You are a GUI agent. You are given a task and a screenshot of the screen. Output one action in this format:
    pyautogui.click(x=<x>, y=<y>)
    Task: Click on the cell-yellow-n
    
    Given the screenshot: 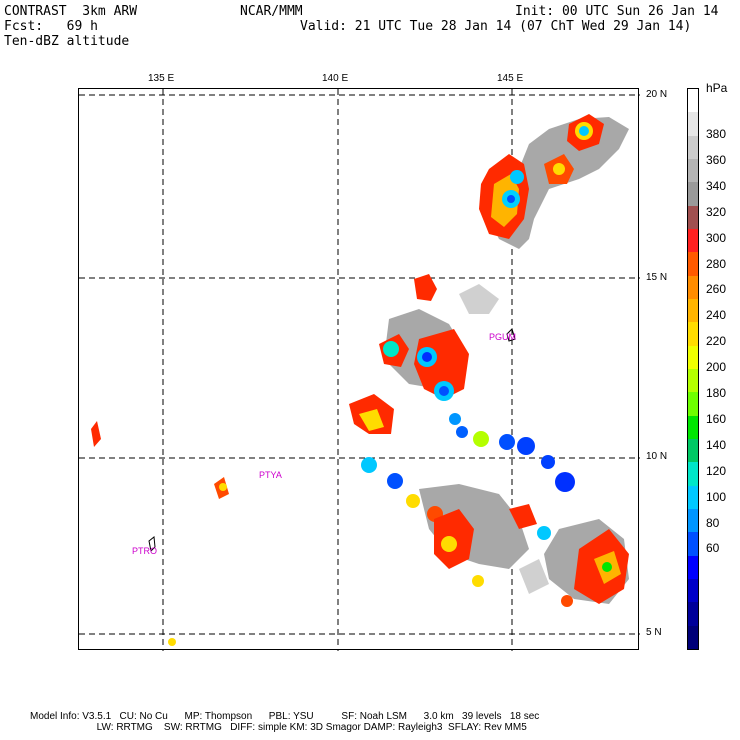 What is the action you would take?
    pyautogui.click(x=413, y=501)
    